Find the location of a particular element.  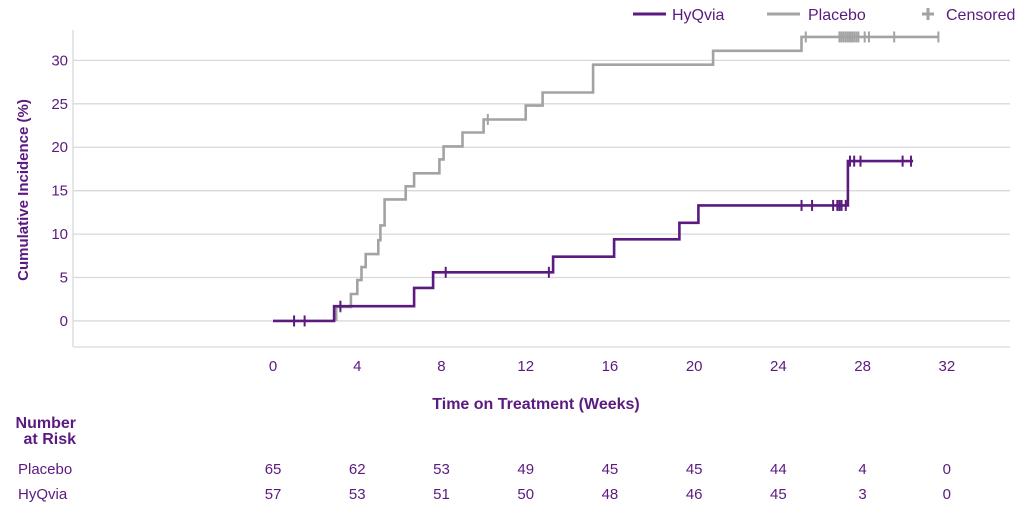

y-tick-label: 30 is located at coordinates (59, 60).